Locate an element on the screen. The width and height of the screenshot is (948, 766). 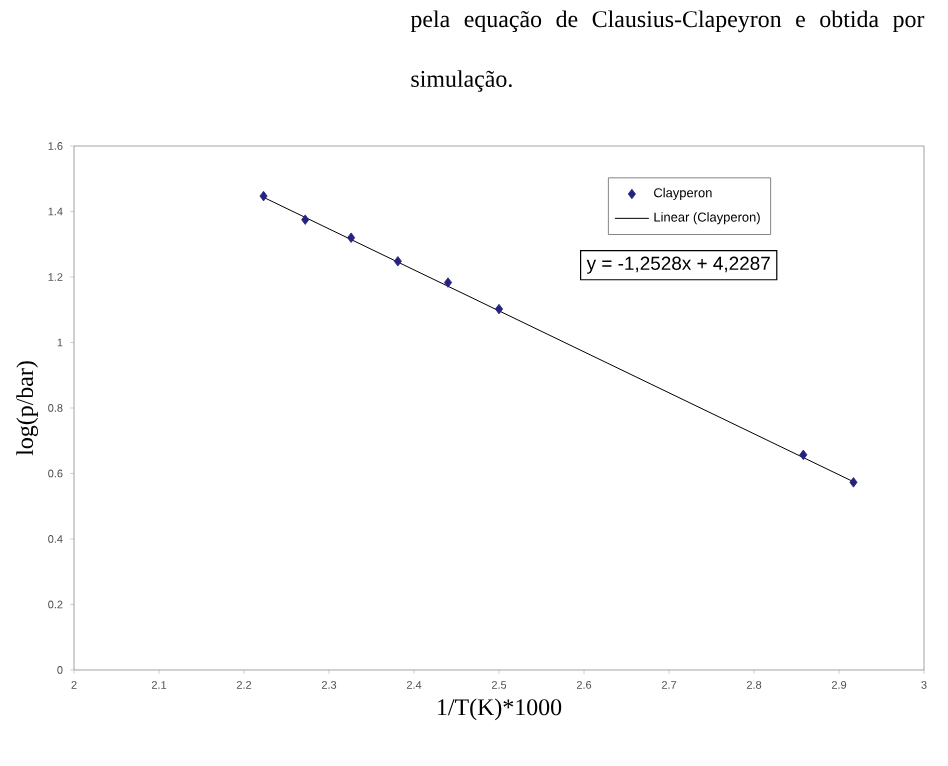
x-axis-title: 1/T(K)*1000 is located at coordinates (500, 709).